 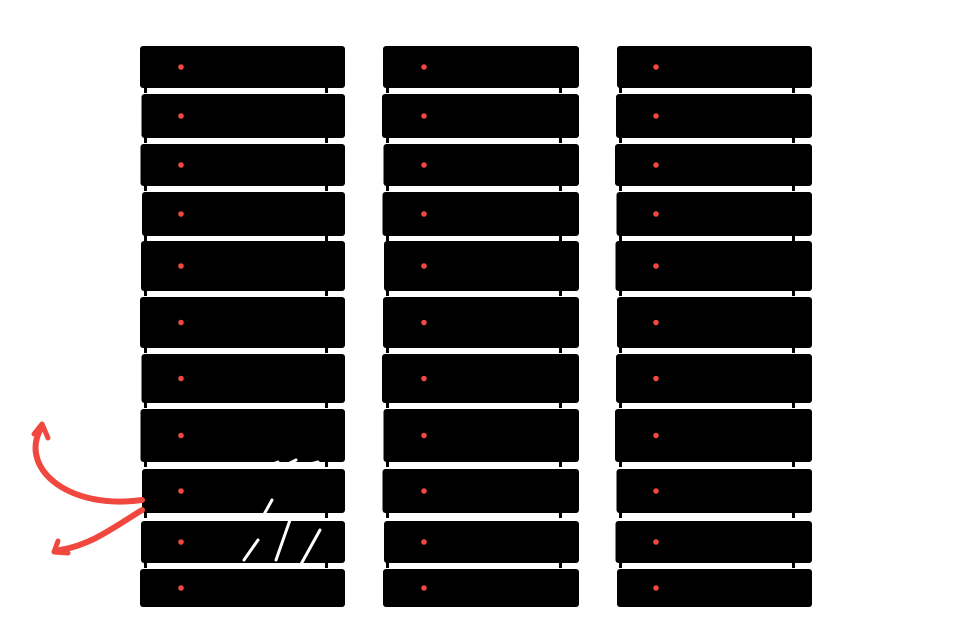 What do you see at coordinates (282, 513) in the screenshot?
I see `scribble-marks` at bounding box center [282, 513].